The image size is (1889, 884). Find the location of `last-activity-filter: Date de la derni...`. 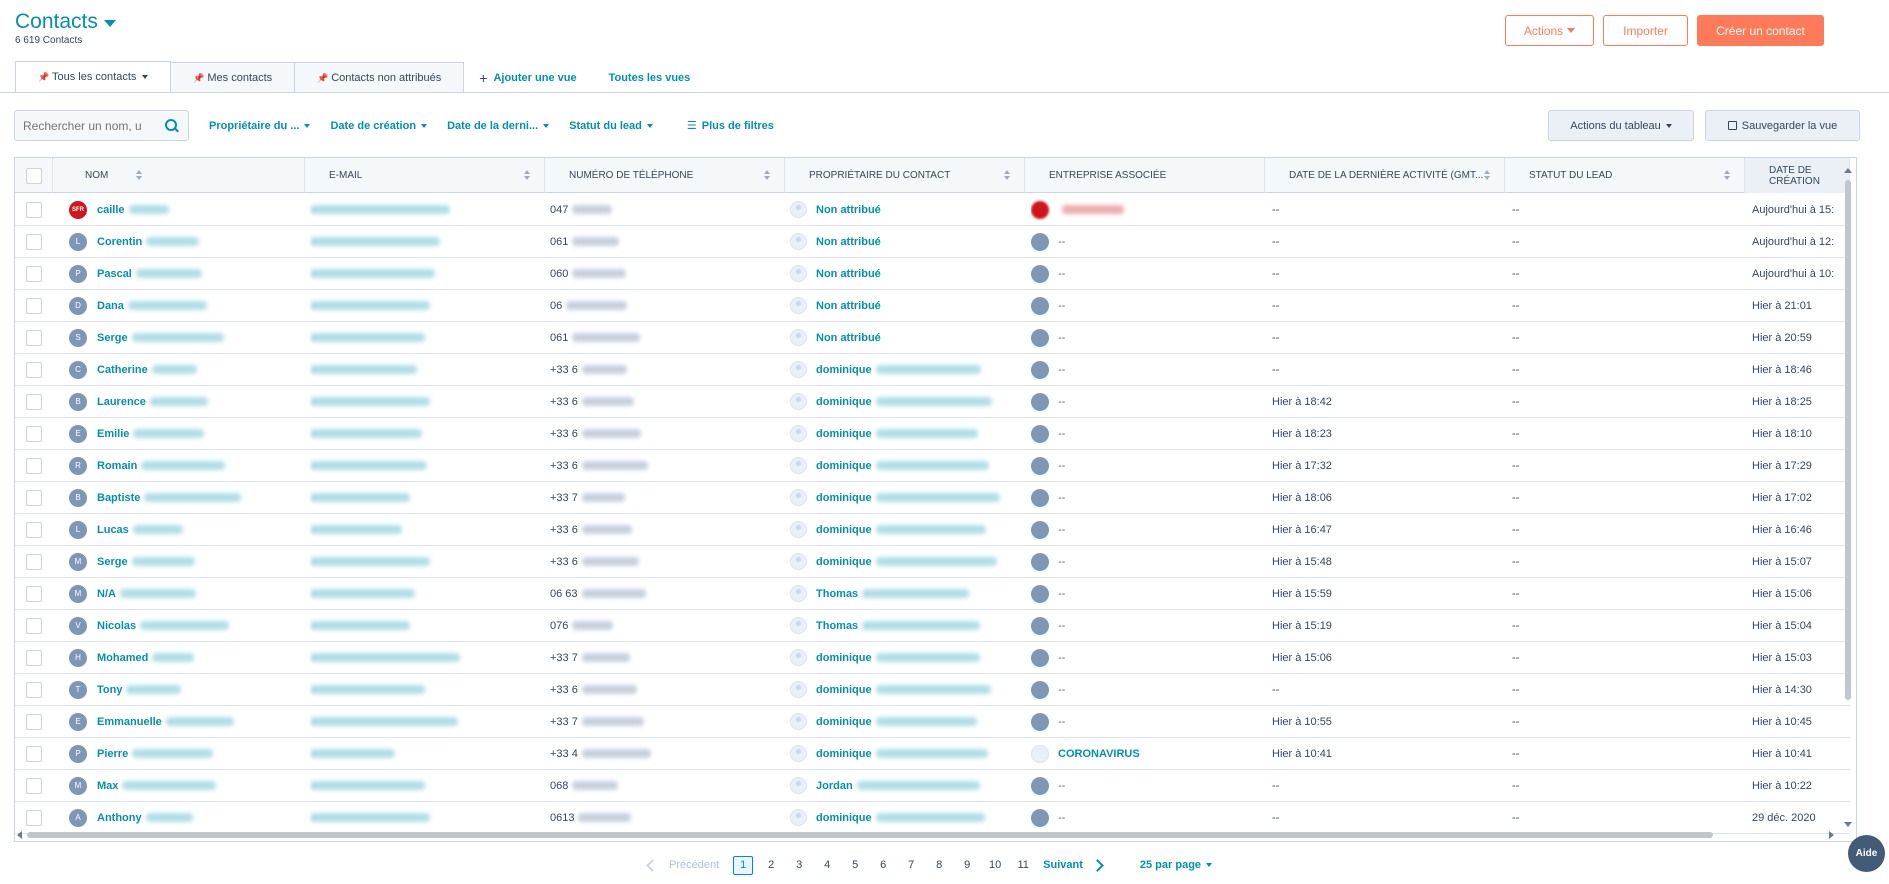

last-activity-filter: Date de la derni... is located at coordinates (498, 126).